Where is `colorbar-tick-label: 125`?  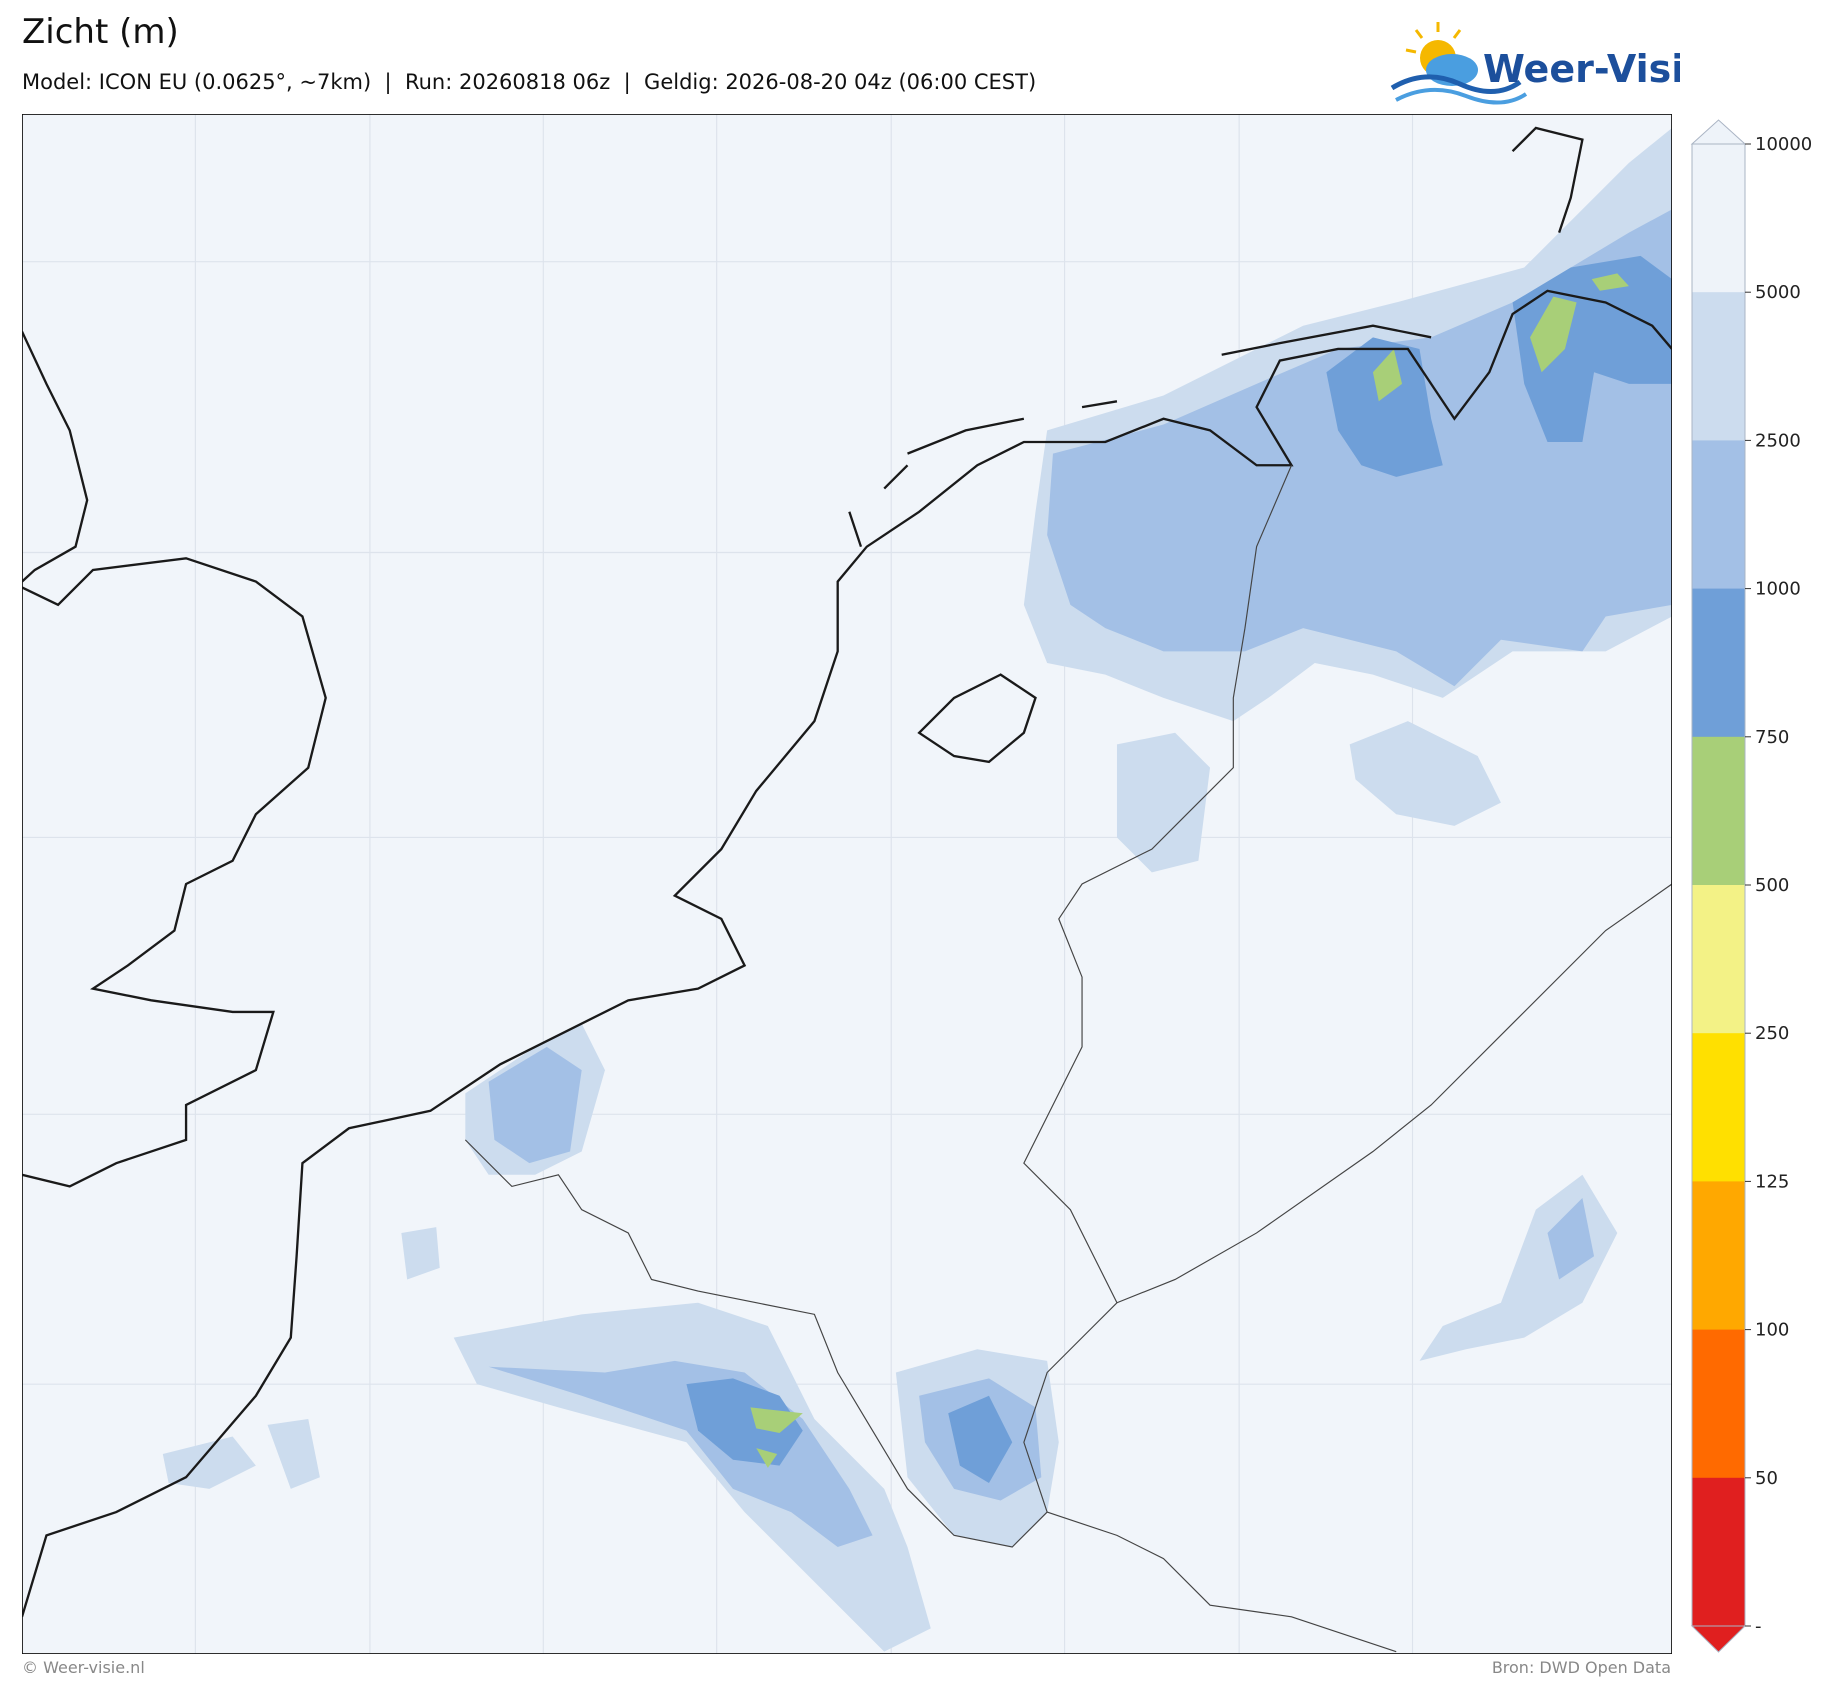
colorbar-tick-label: 125 is located at coordinates (1772, 1181).